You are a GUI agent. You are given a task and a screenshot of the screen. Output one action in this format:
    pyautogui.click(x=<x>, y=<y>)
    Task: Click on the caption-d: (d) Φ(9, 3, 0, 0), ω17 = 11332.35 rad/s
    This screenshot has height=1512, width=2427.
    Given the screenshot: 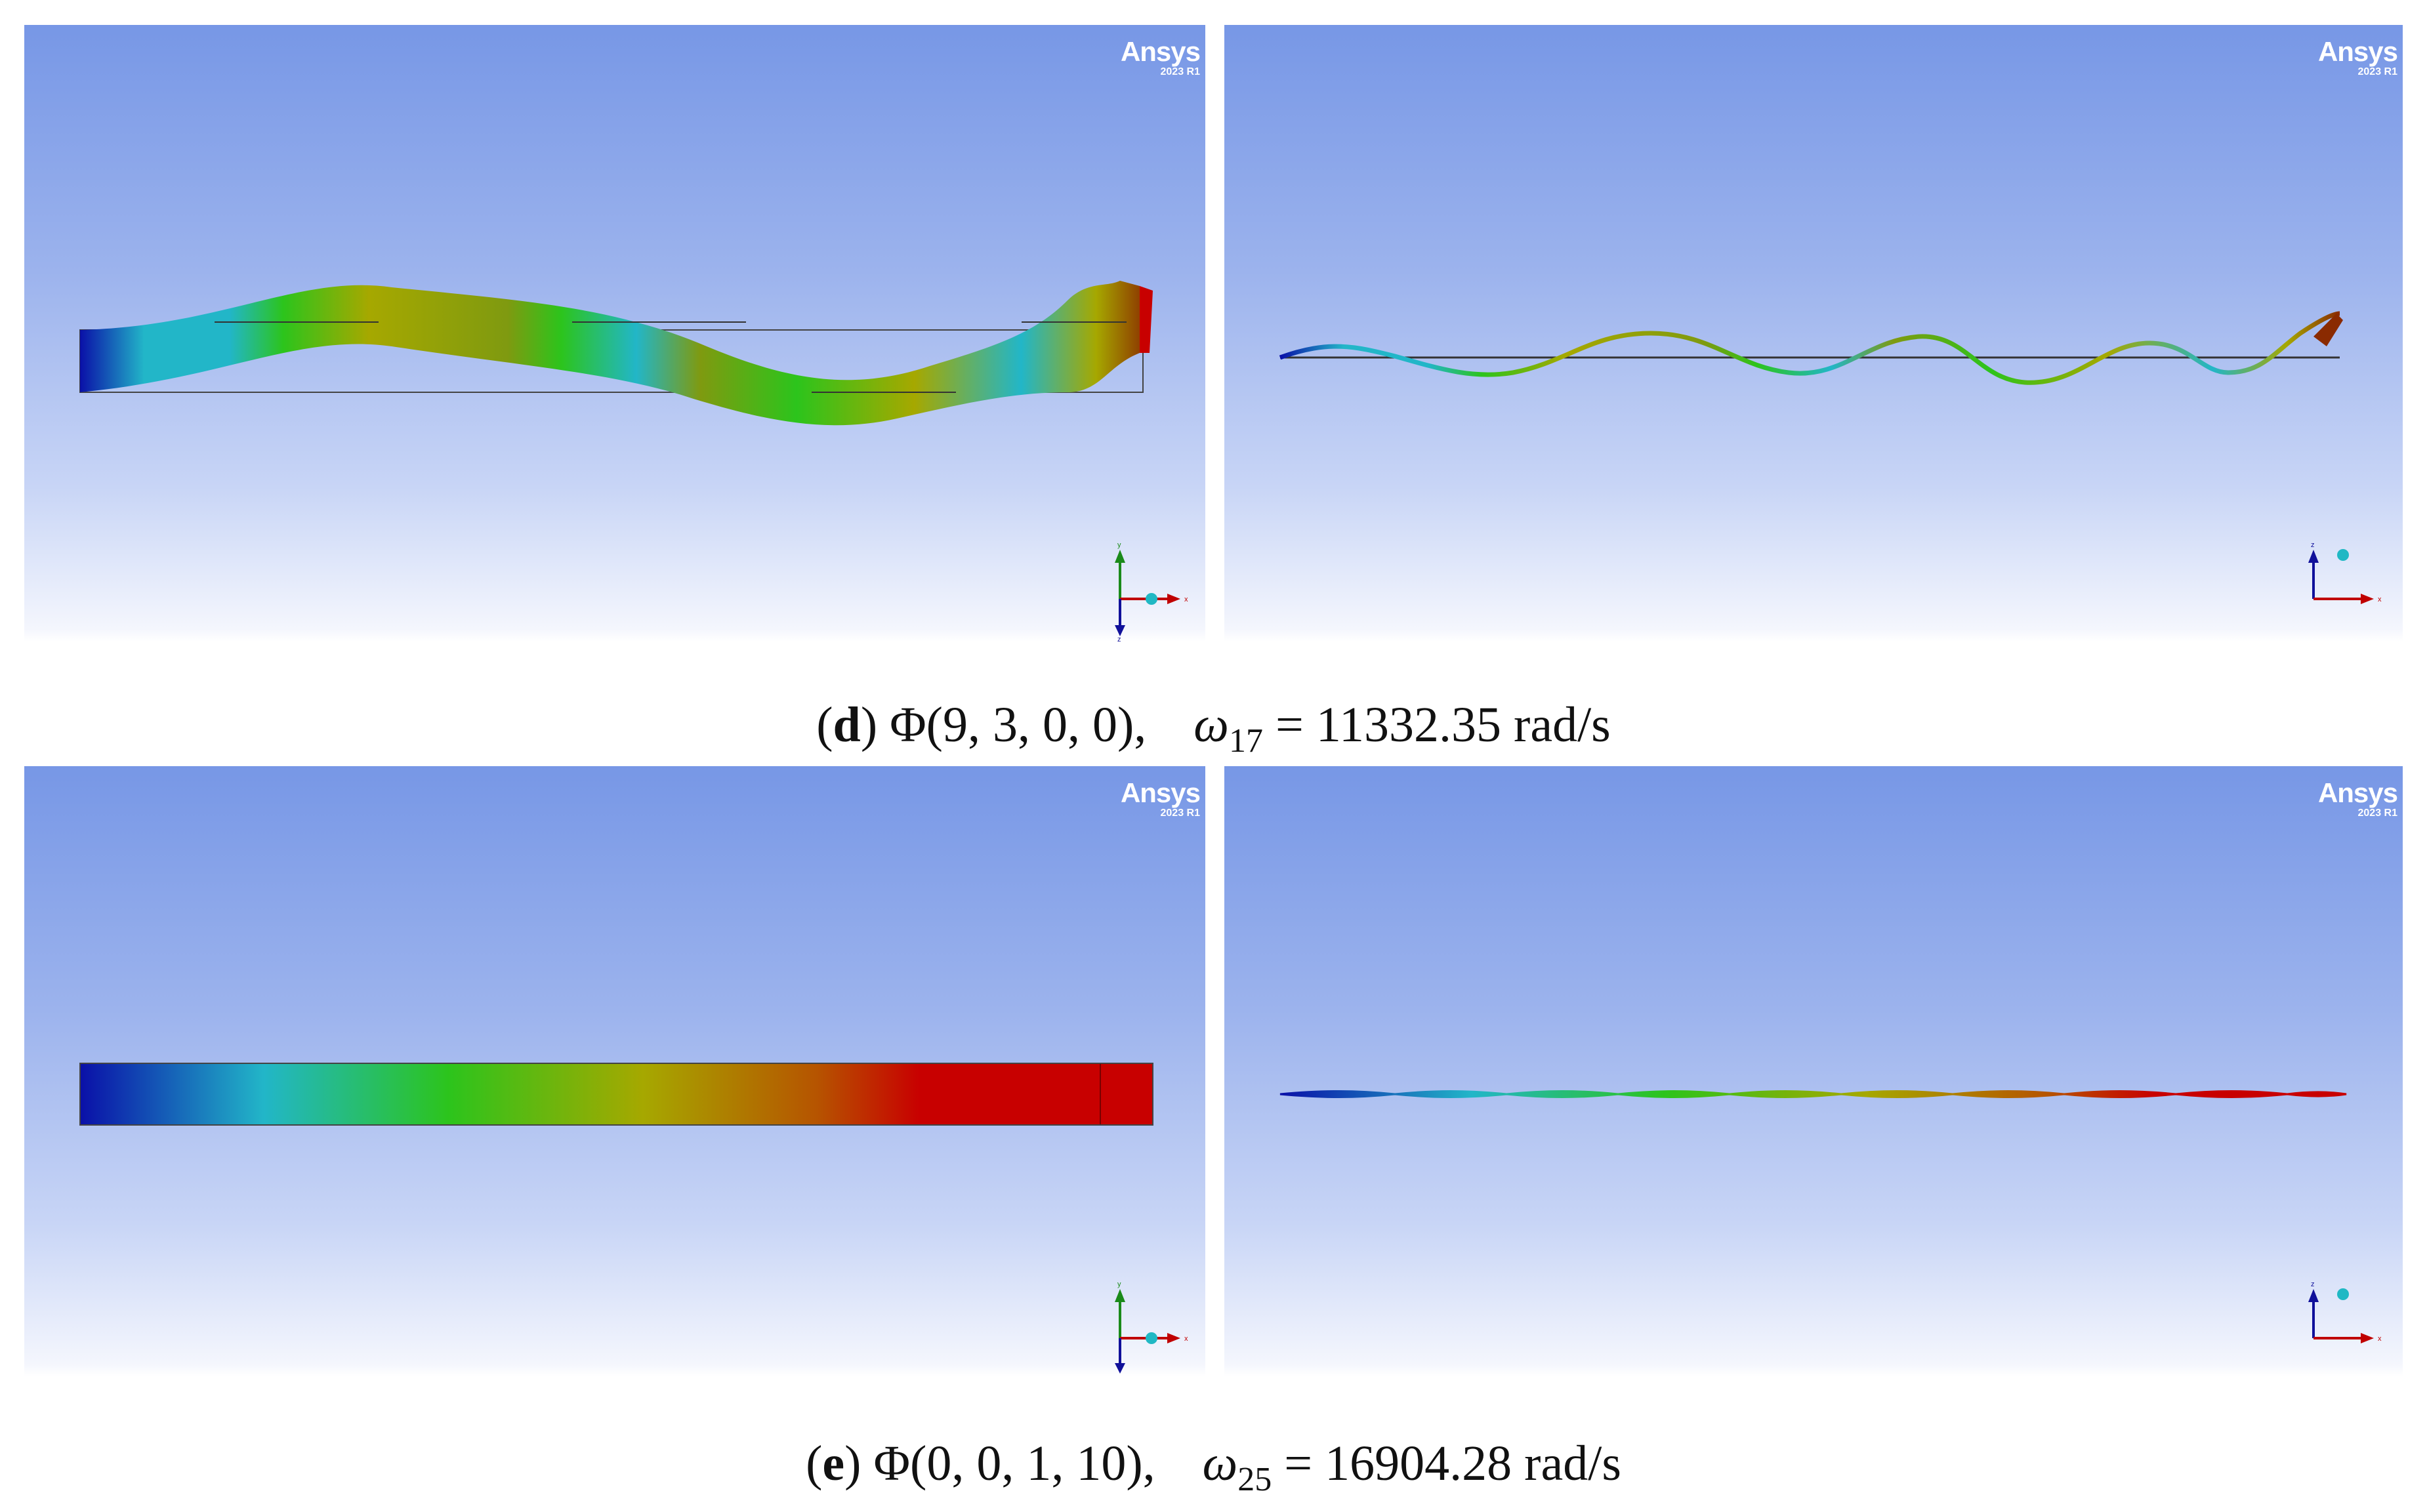 What is the action you would take?
    pyautogui.click(x=1213, y=728)
    